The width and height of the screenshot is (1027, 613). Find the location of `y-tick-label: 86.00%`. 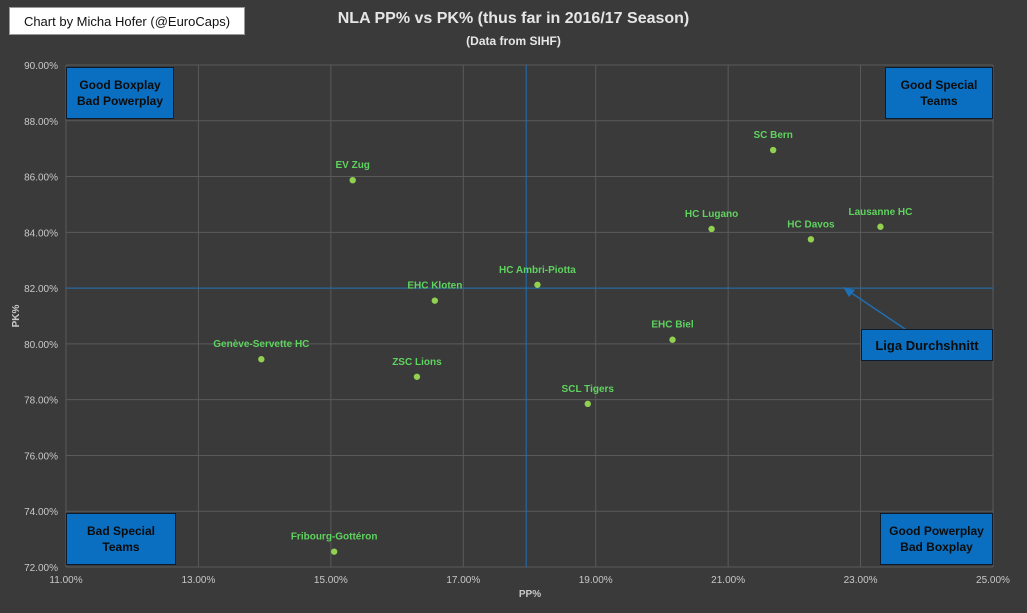

y-tick-label: 86.00% is located at coordinates (41, 178).